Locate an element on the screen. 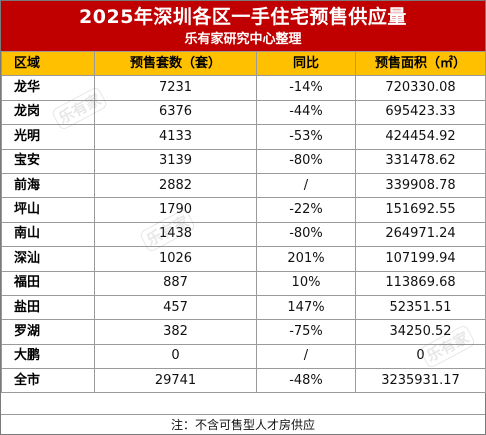 This screenshot has height=435, width=486. table-row: 南山 1438 -80% 264971.24 is located at coordinates (243, 234).